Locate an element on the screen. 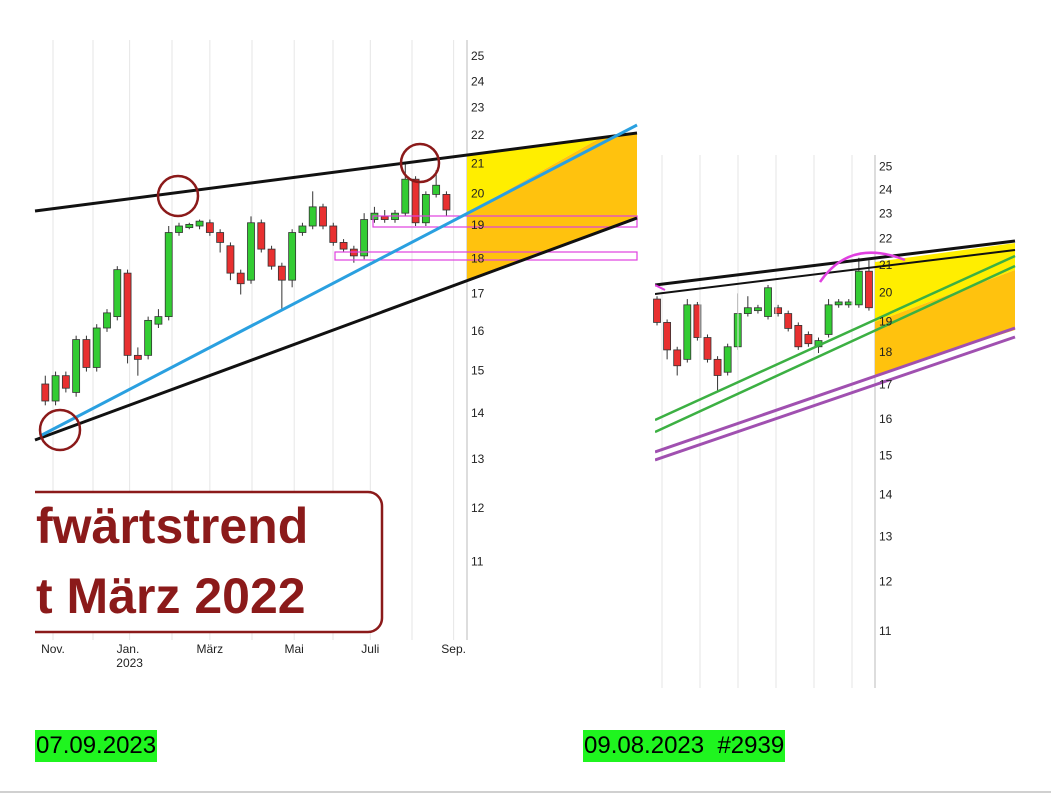 Image resolution: width=1051 pixels, height=795 pixels. y-tick-label: 13 is located at coordinates (886, 536).